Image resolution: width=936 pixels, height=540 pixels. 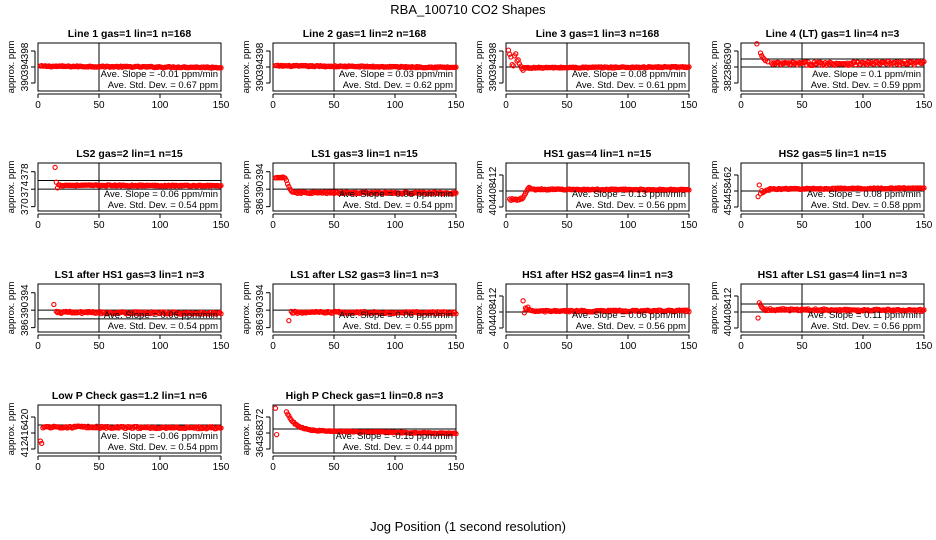 I want to click on slope-annotation: Ave. Slope = -0.01 ppm/min, so click(x=159, y=74).